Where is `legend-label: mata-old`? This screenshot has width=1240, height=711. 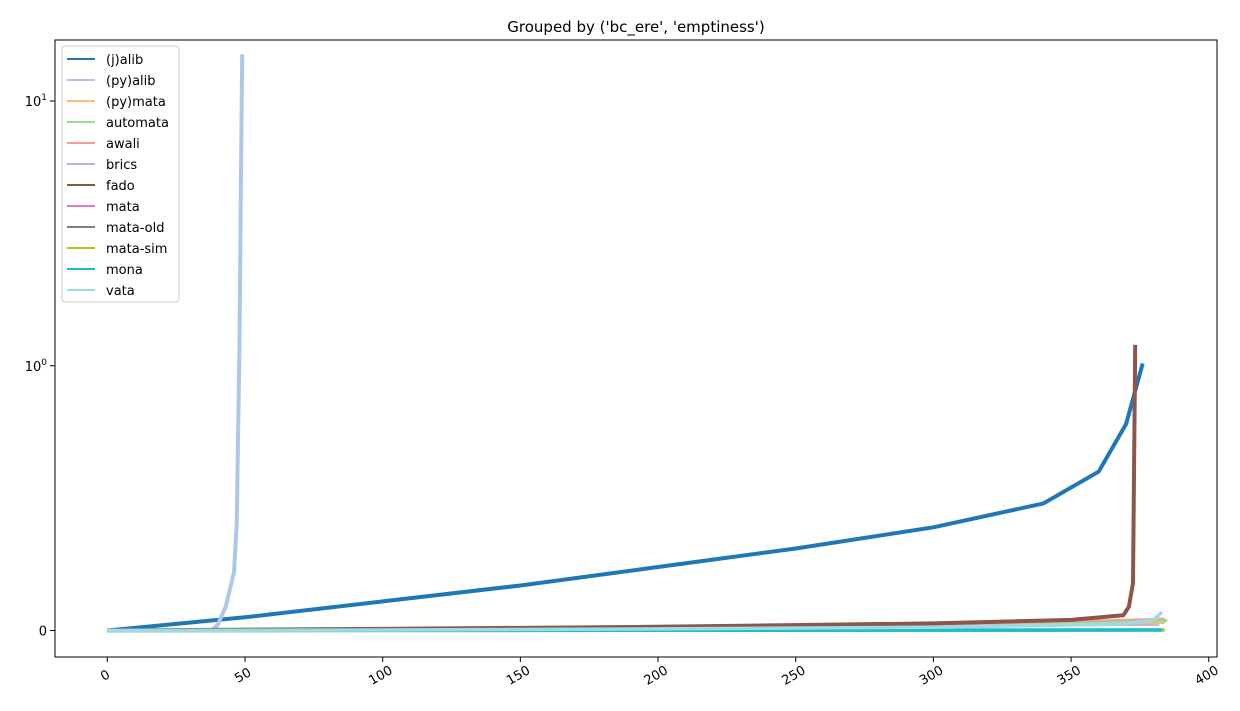
legend-label: mata-old is located at coordinates (135, 228).